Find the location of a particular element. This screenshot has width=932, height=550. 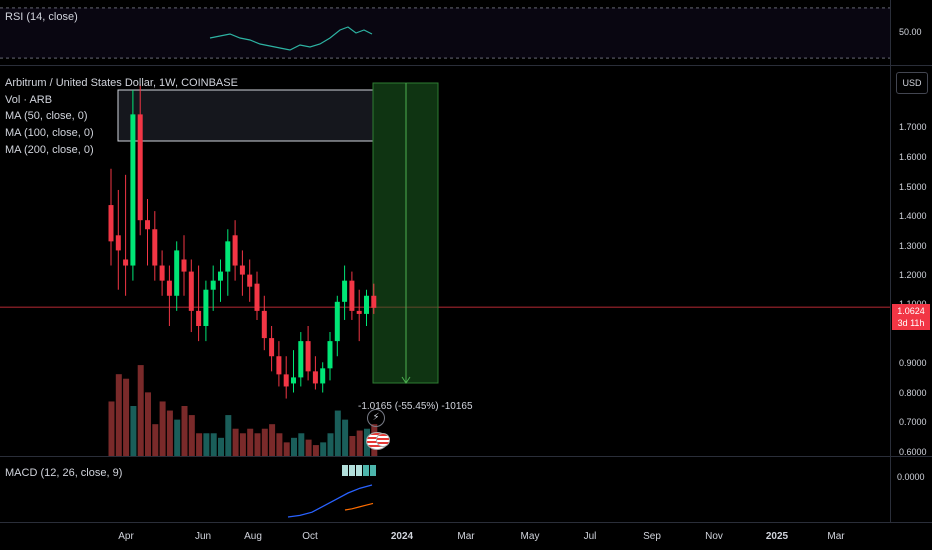

macd-line is located at coordinates (330, 501).